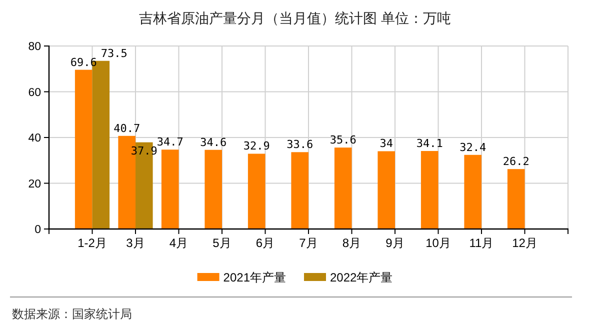 This screenshot has height=330, width=590. I want to click on y-tick-label: 20, so click(34, 184).